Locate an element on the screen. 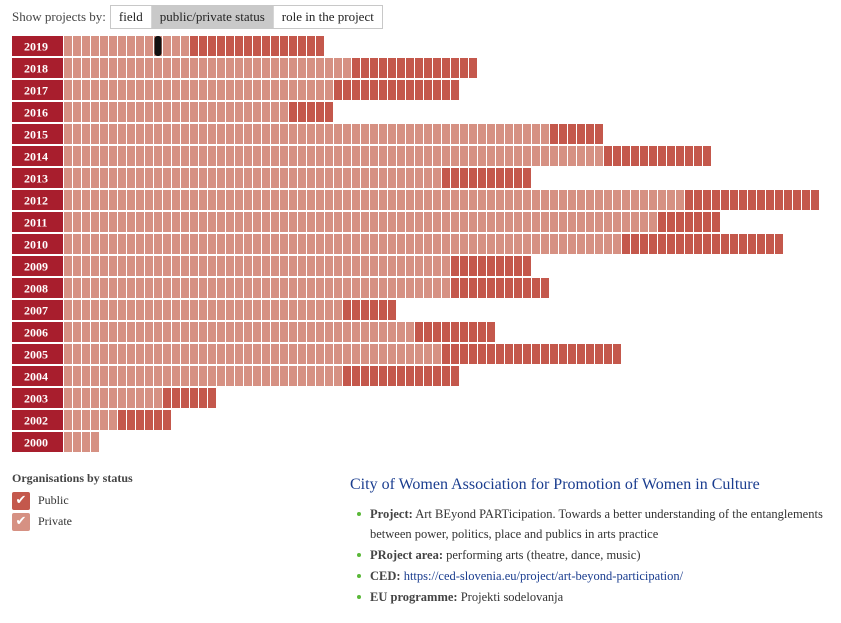 The height and width of the screenshot is (623, 841). legend-item-public: ✔ Public is located at coordinates (72, 500).